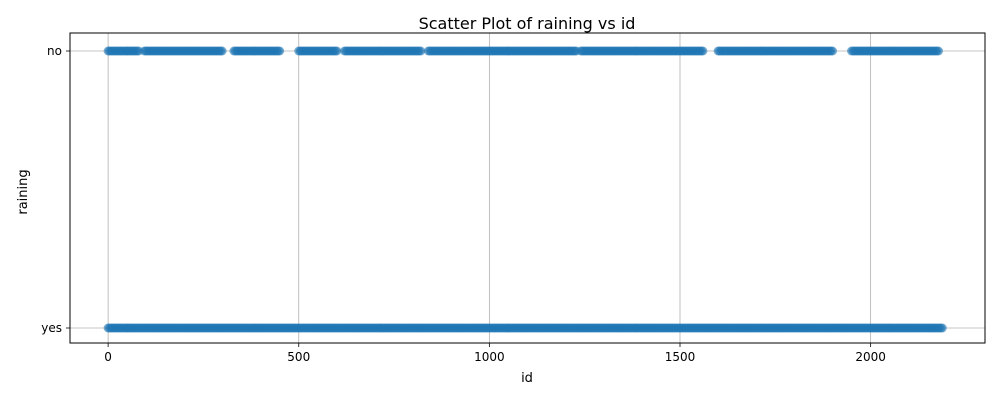  Describe the element at coordinates (54, 51) in the screenshot. I see `y-tick-label: no` at that location.